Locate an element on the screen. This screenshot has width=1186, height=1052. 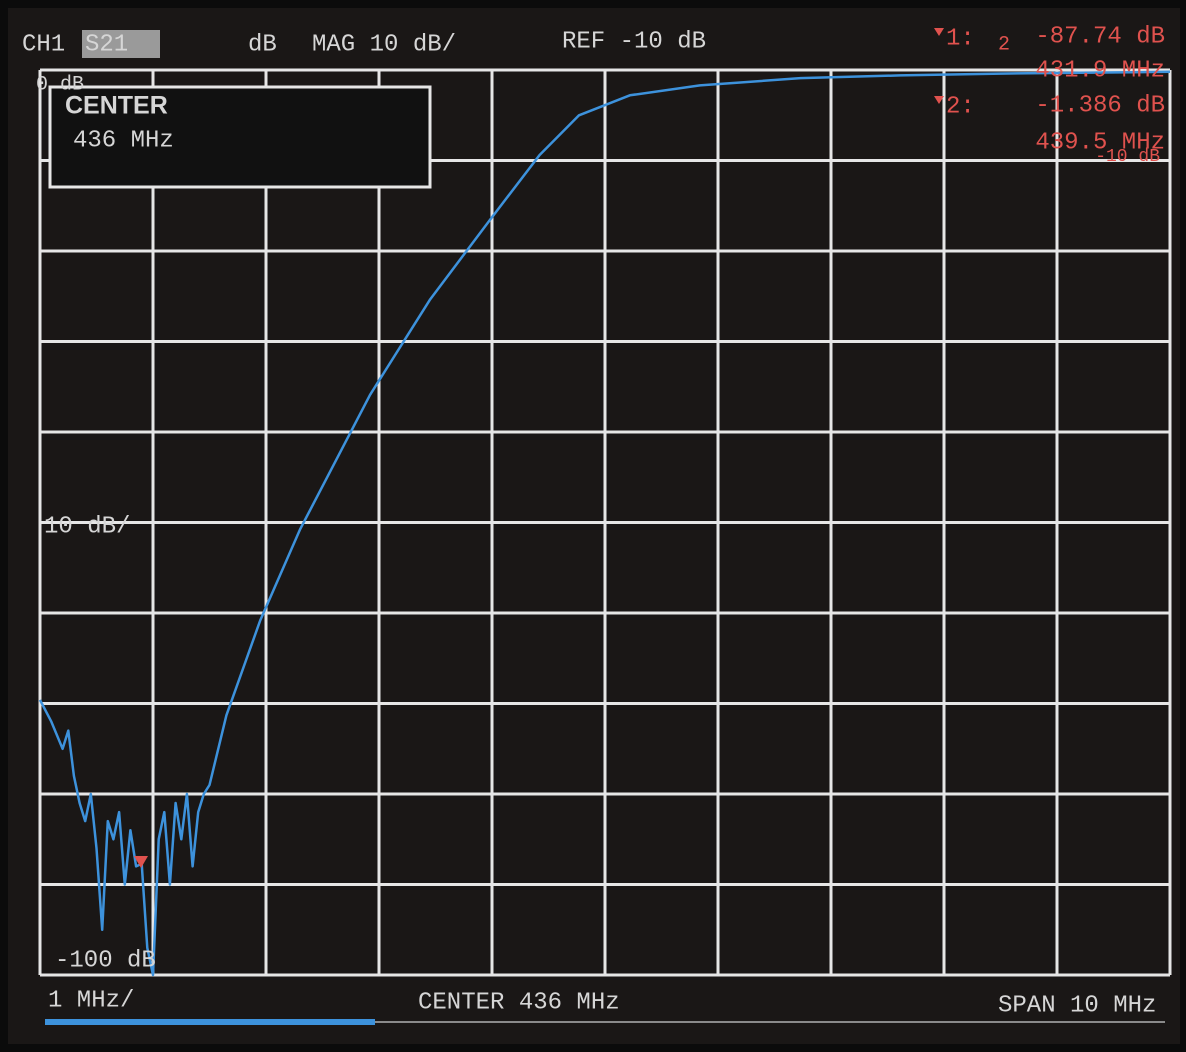
format: MAG 10 dB/ is located at coordinates (384, 44).